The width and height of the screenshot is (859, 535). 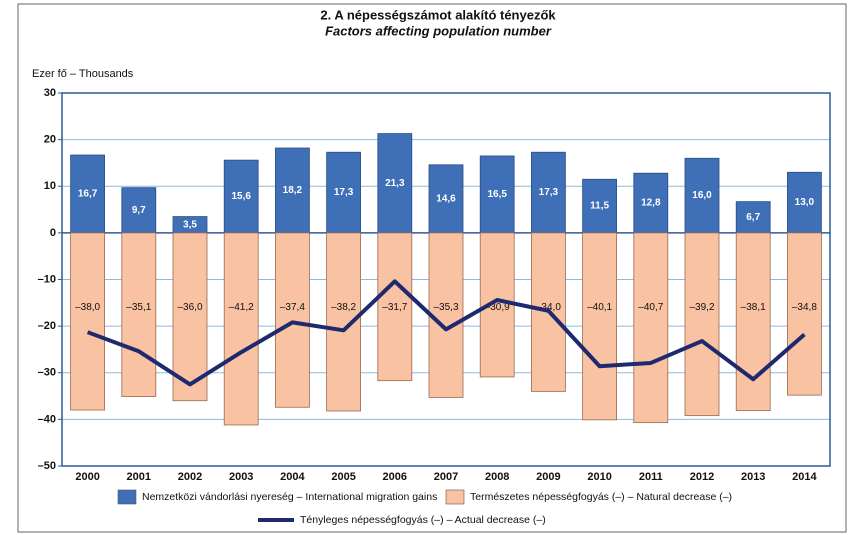 I want to click on value-label: –38,0, so click(x=87, y=307).